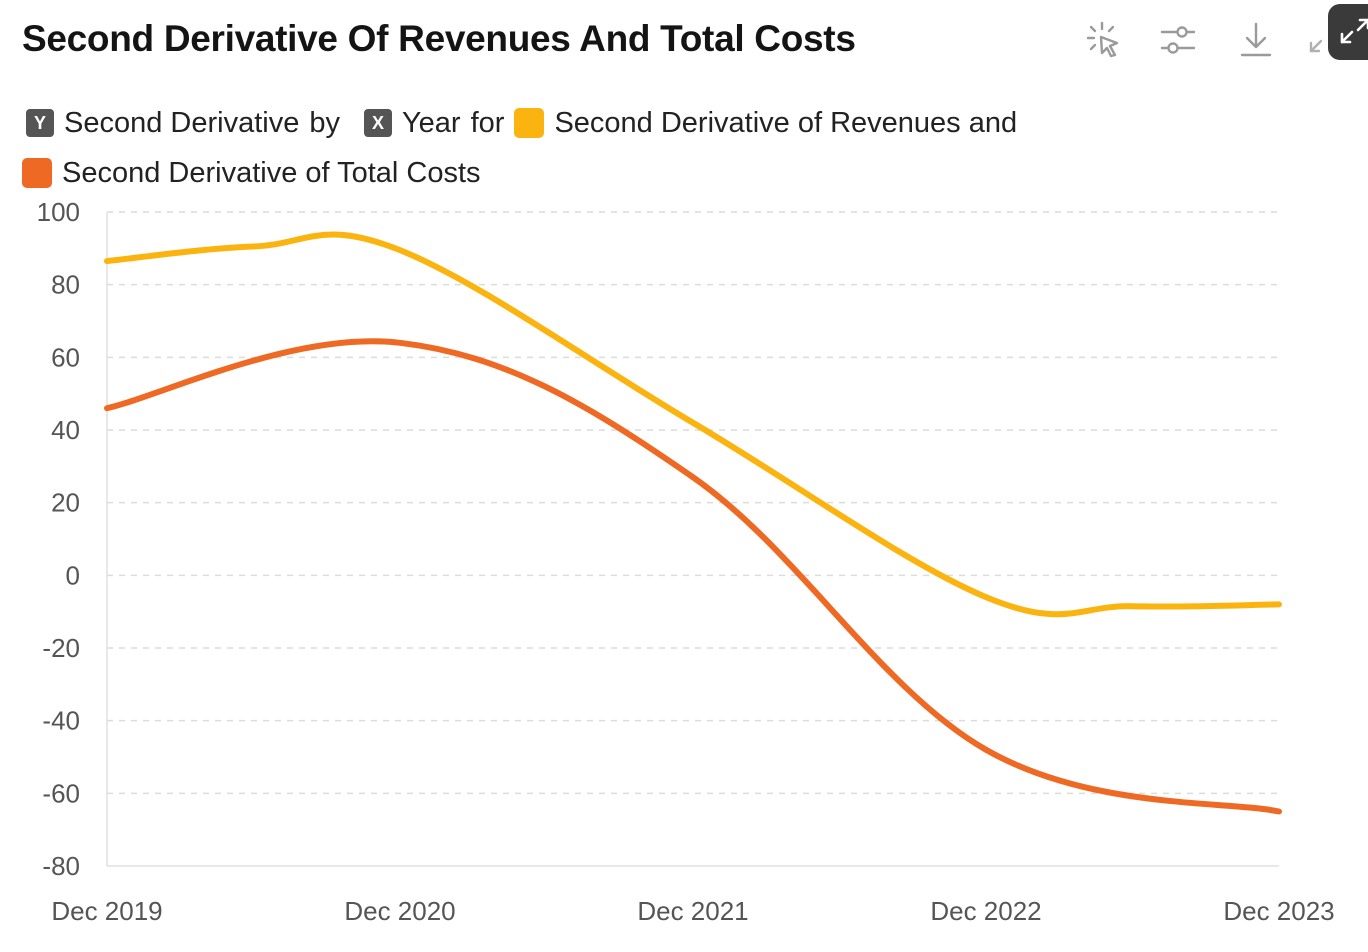 Image resolution: width=1368 pixels, height=952 pixels. Describe the element at coordinates (65, 503) in the screenshot. I see `y-tick-label: 20` at that location.